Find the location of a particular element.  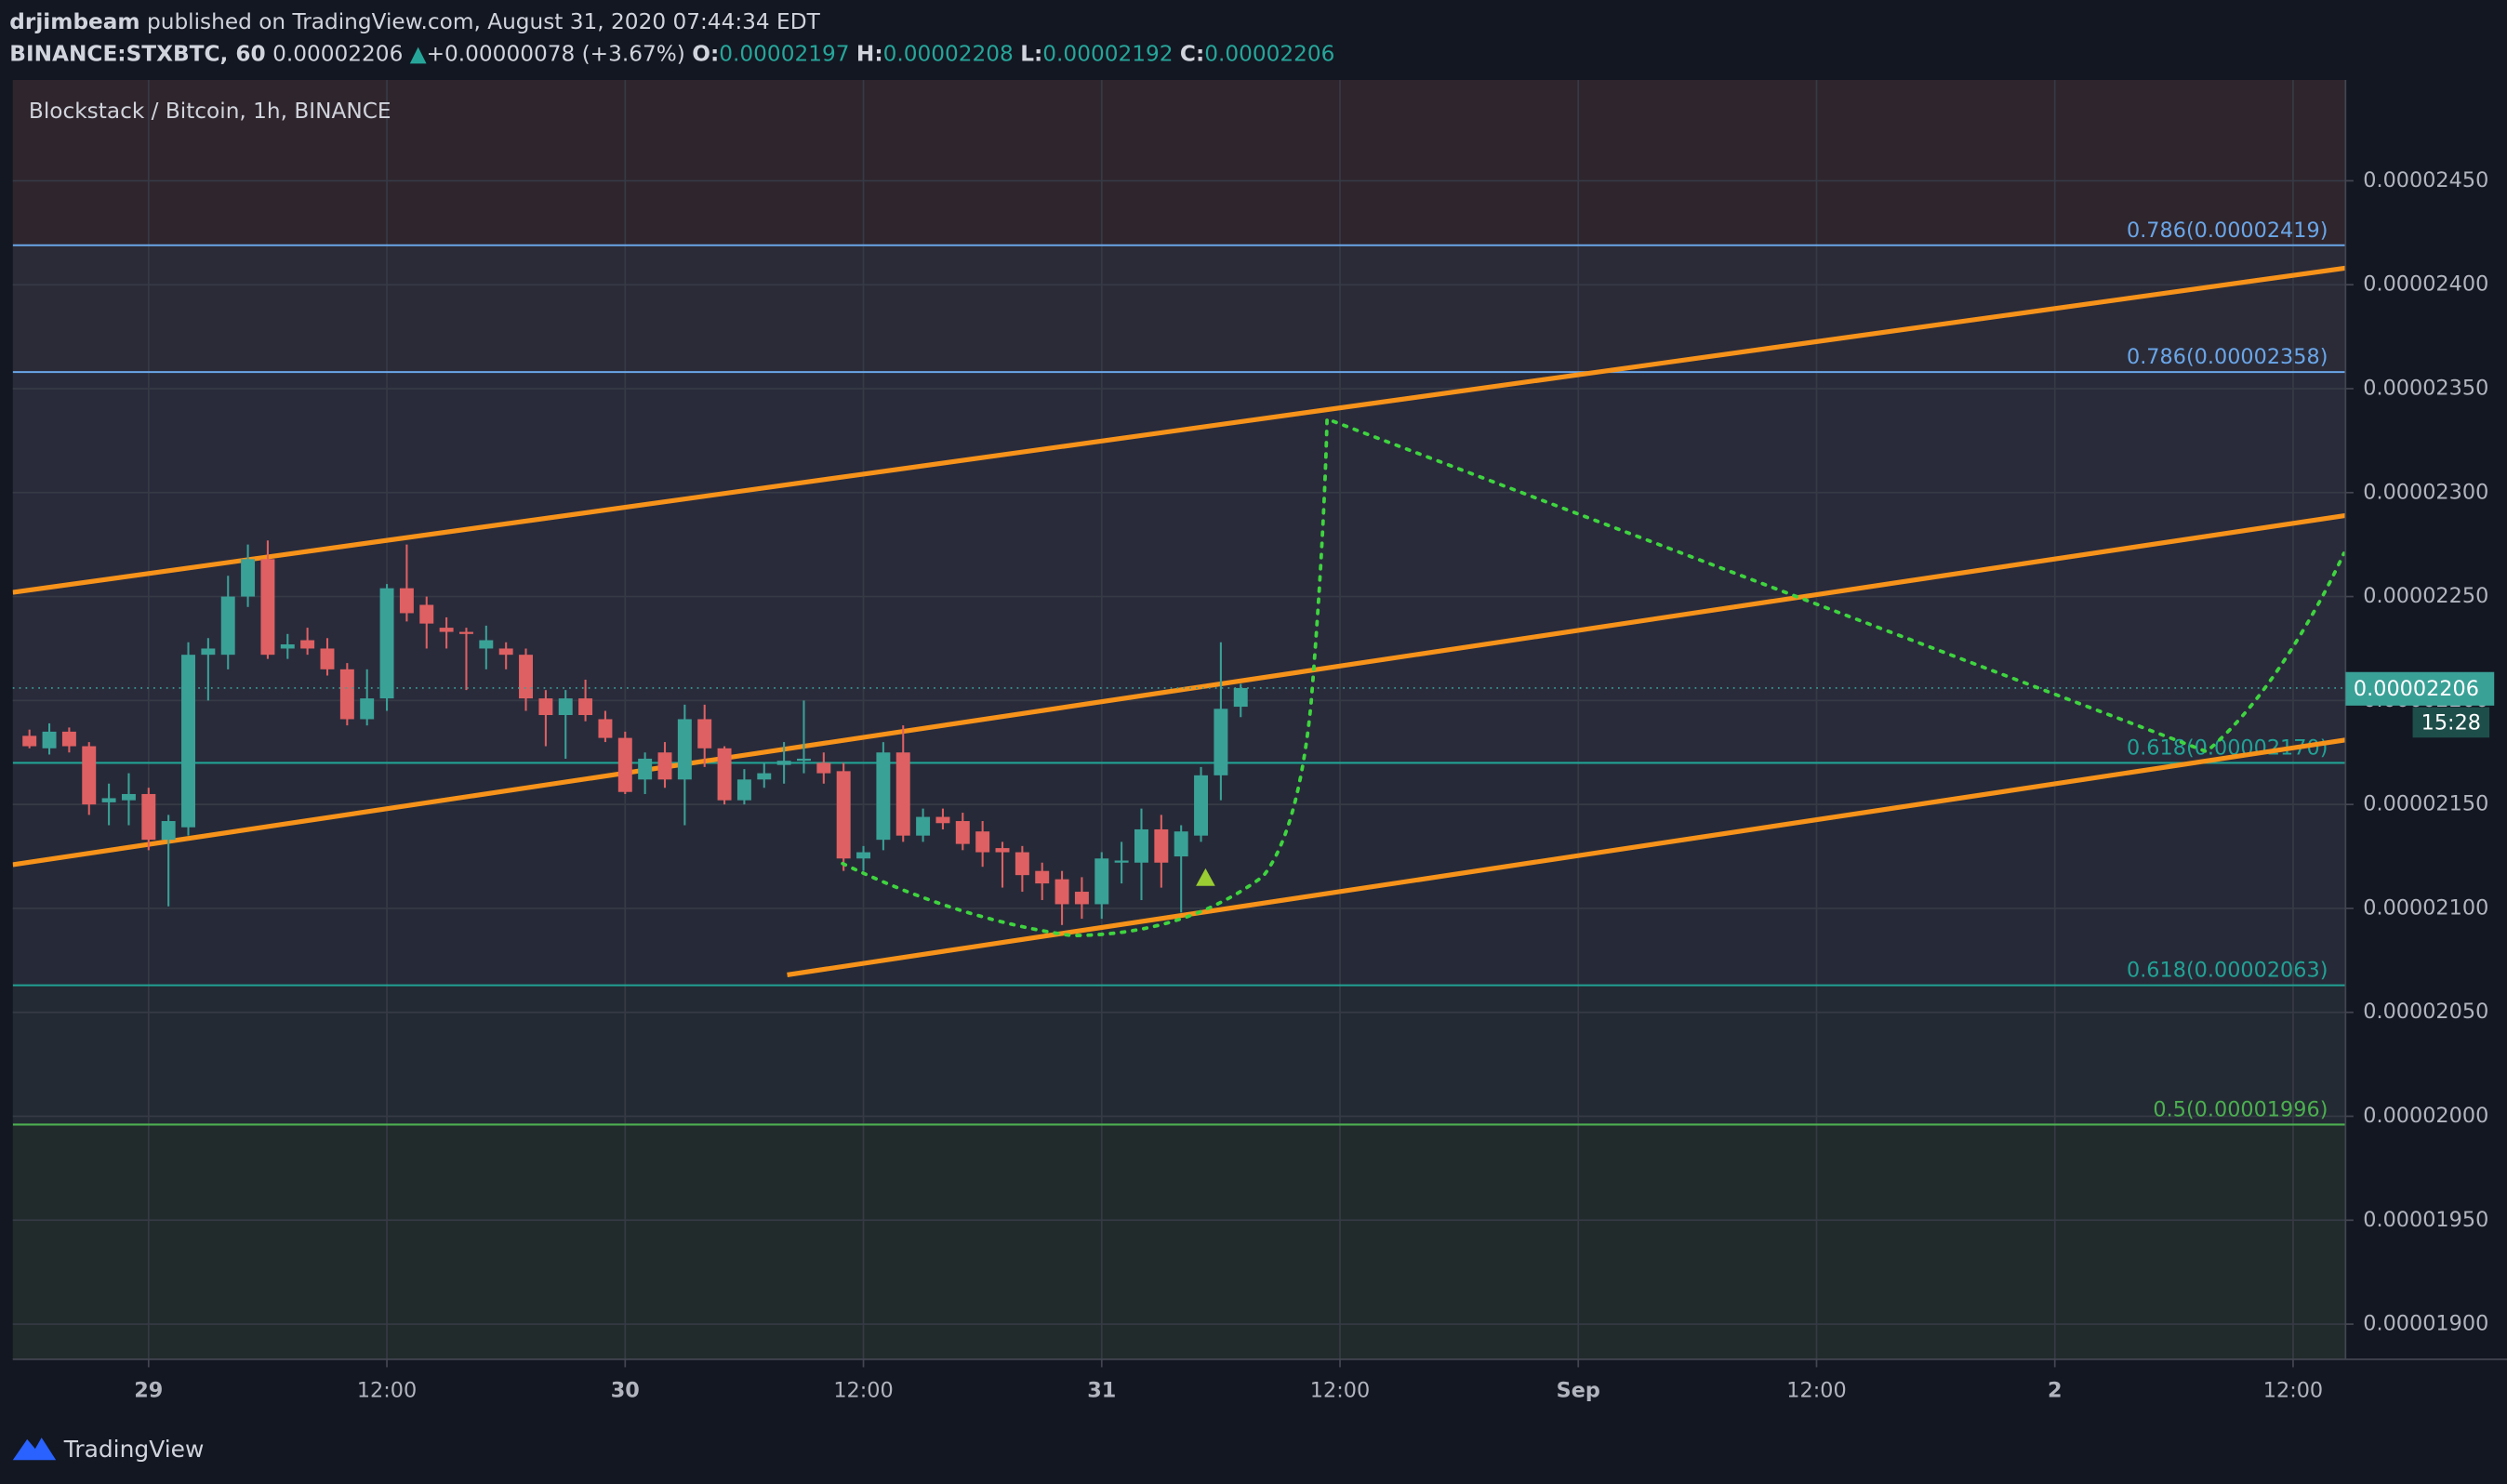

y-tick-label: 0.00002400 is located at coordinates (2425, 284).